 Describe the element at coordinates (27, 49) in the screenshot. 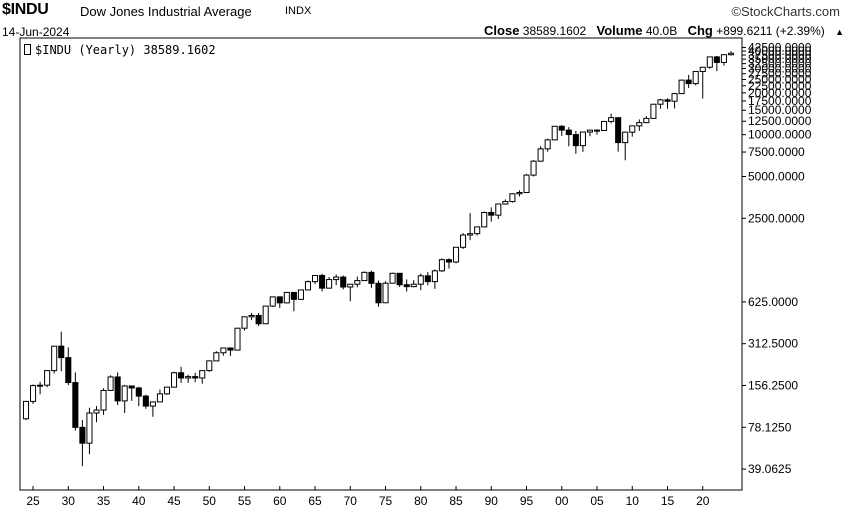

I see `legend-candle-icon` at that location.